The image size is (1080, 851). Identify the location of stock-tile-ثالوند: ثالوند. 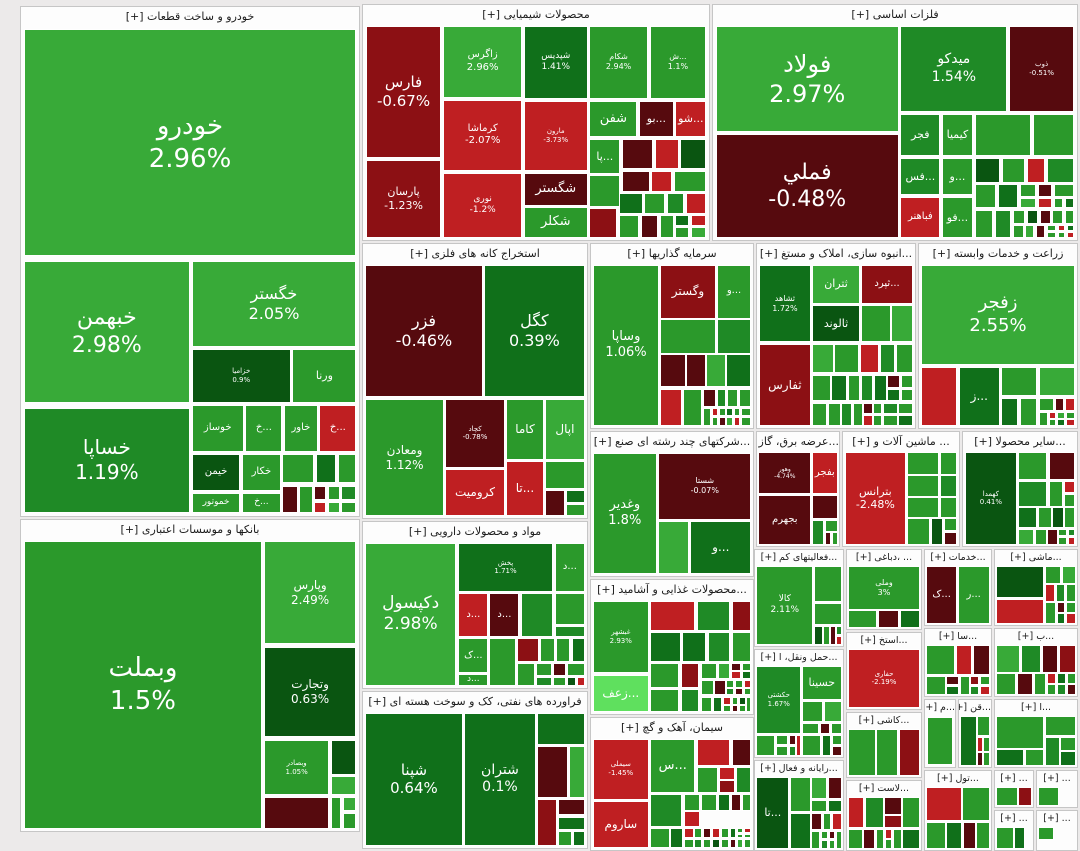
(836, 323).